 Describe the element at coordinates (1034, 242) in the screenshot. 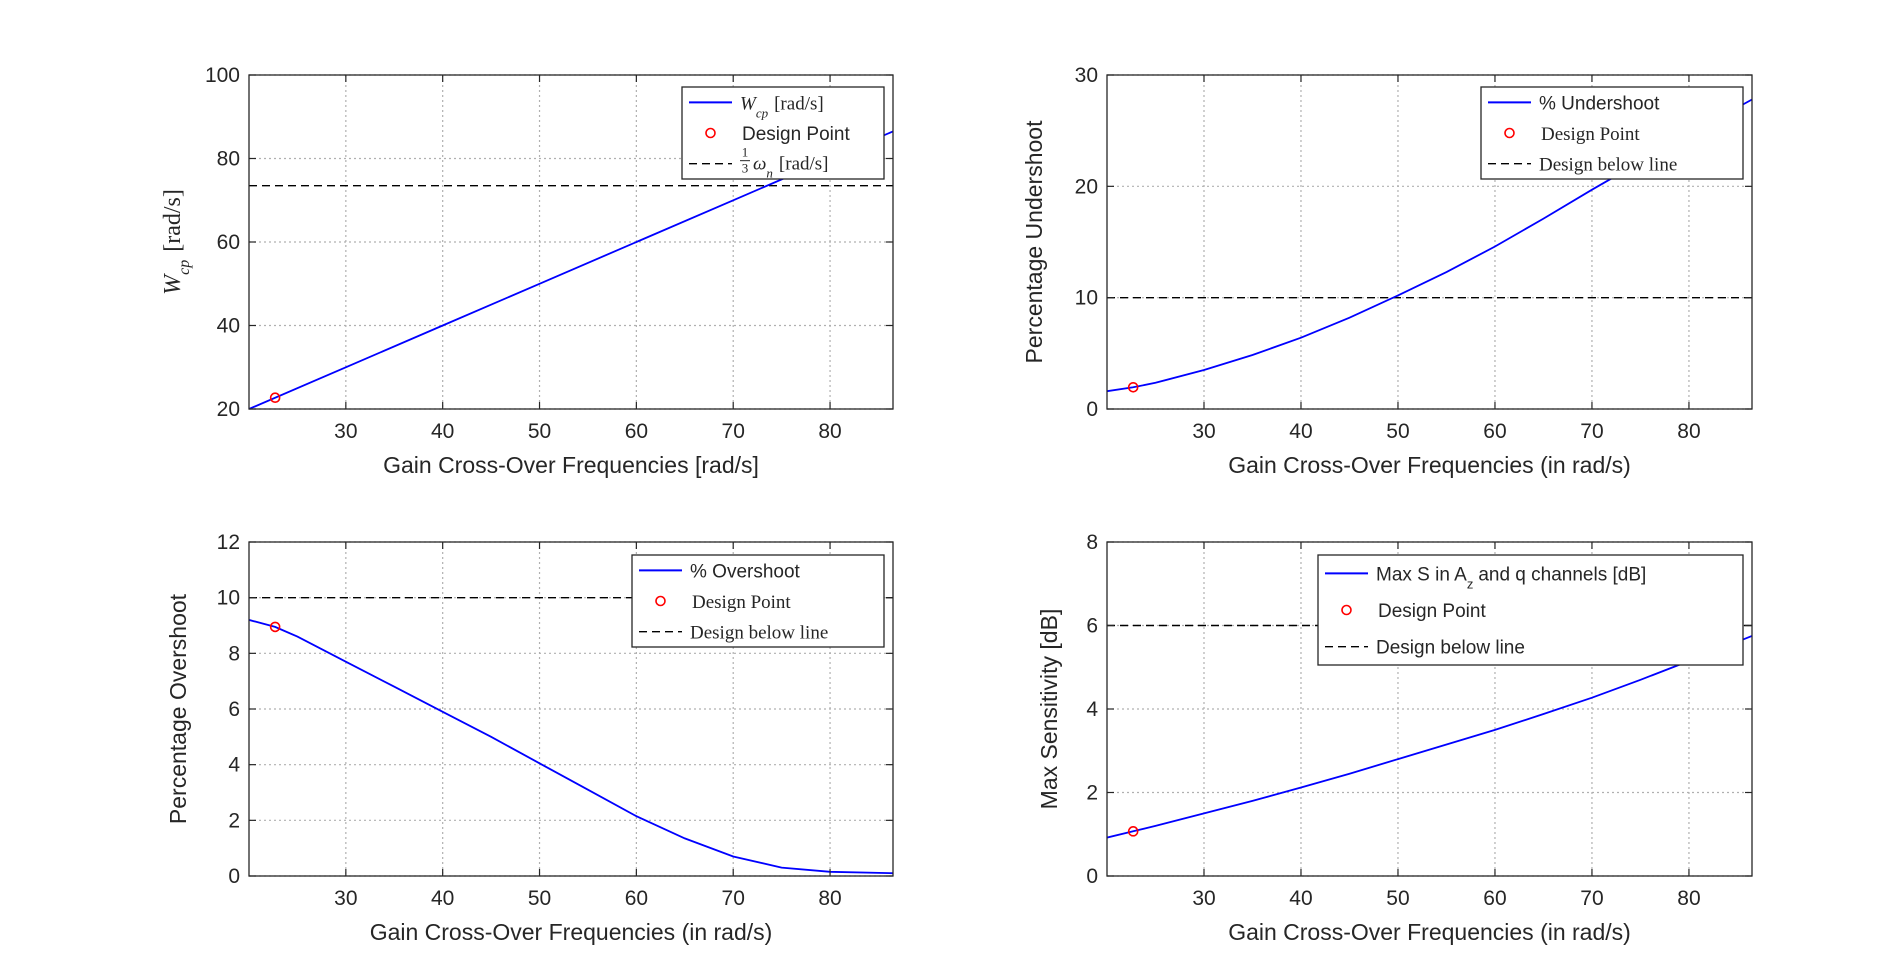

I see `y-axis-label: Percentage Undershoot` at that location.